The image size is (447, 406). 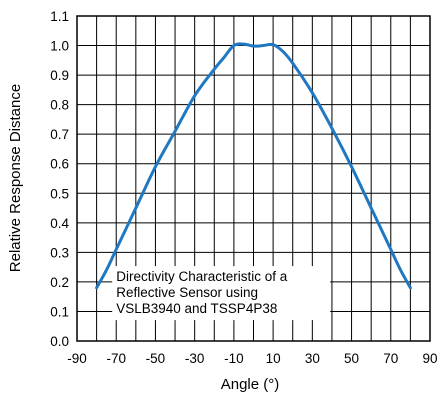 What do you see at coordinates (59, 75) in the screenshot?
I see `y-tick-label: 0.9` at bounding box center [59, 75].